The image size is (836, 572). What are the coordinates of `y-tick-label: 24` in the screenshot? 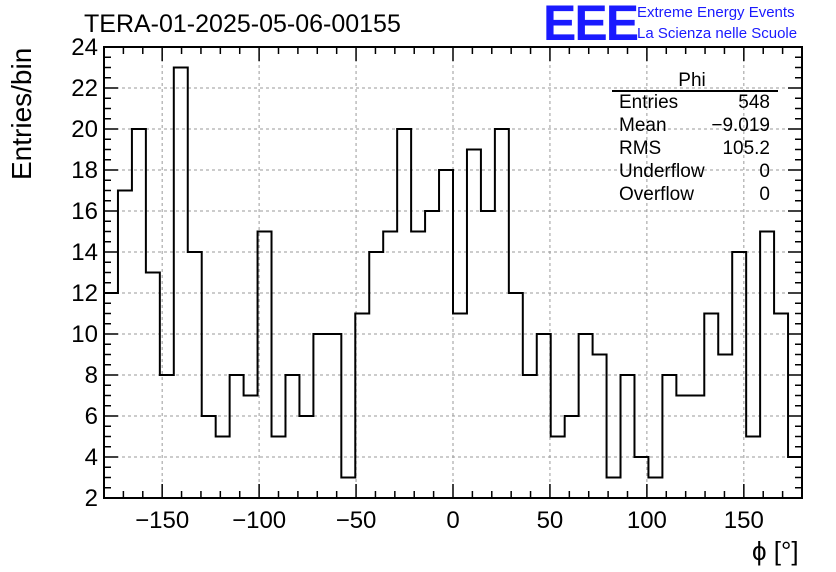 It's located at (84, 47).